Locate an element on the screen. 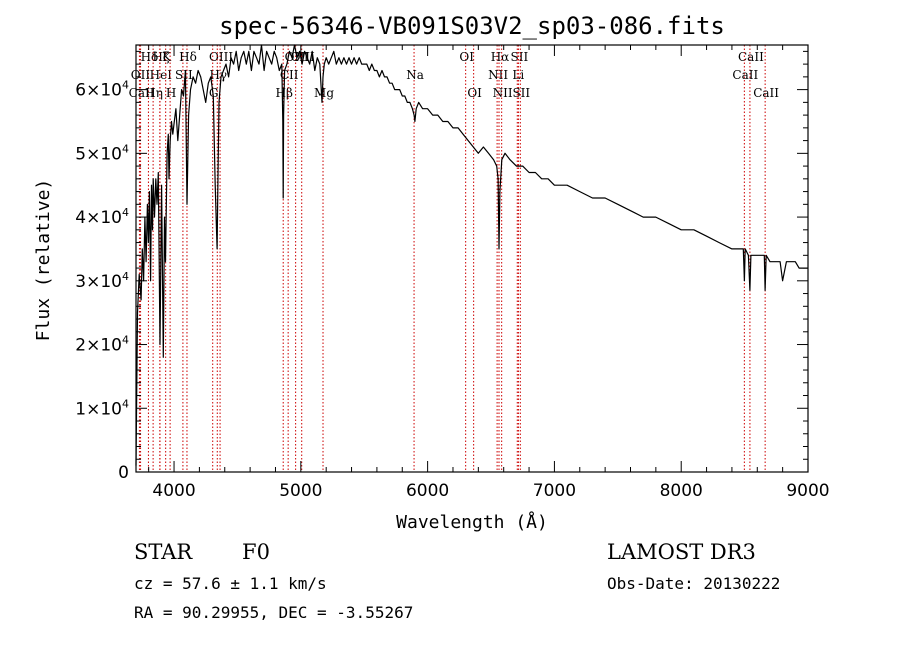 The height and width of the screenshot is (649, 900). x-tick-label: 9000 is located at coordinates (807, 491).